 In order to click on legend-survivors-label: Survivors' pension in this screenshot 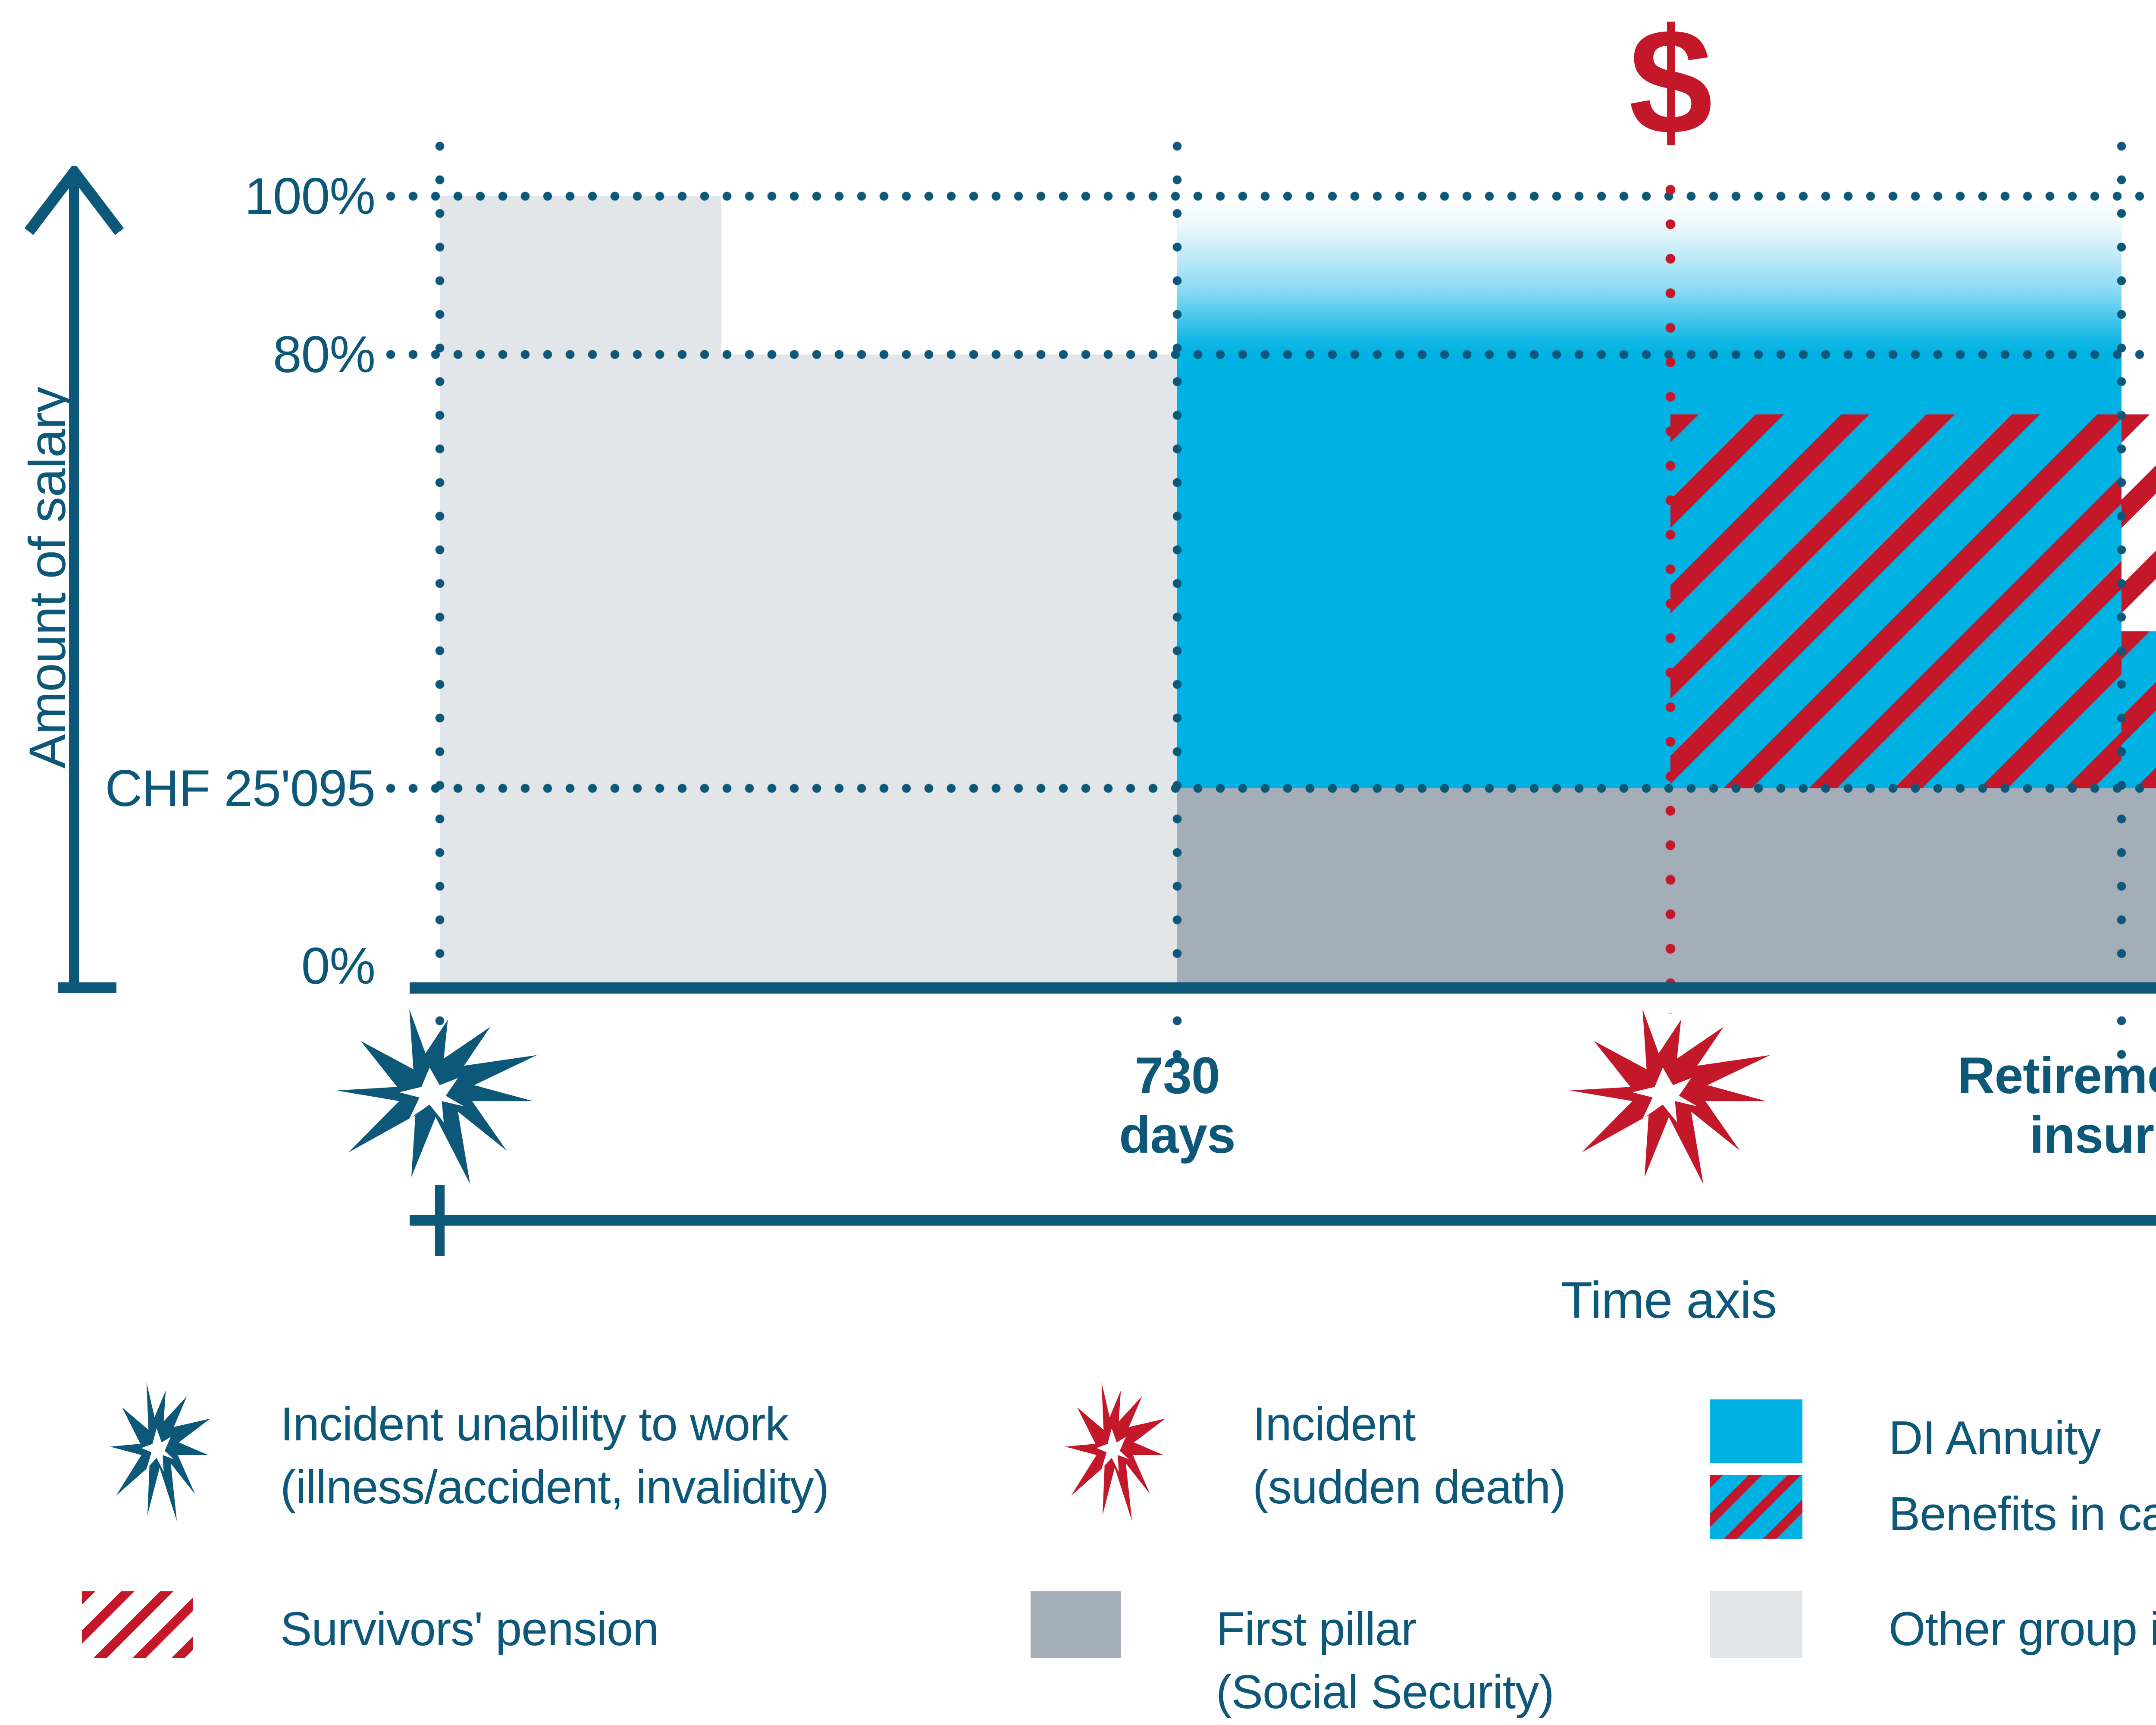, I will do `click(469, 1630)`.